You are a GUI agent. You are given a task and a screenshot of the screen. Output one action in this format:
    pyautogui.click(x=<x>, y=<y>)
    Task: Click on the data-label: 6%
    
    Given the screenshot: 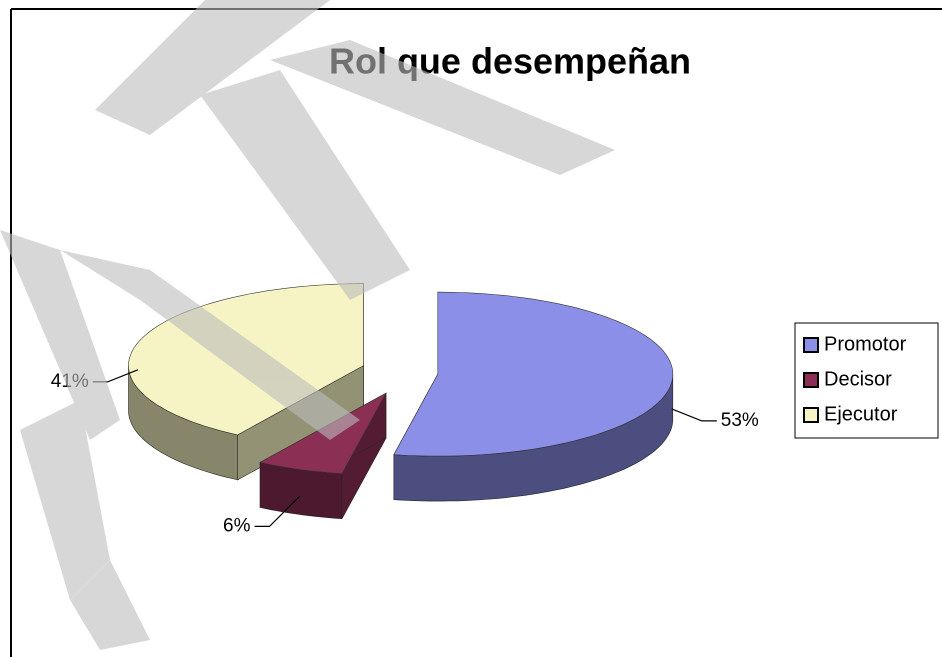 What is the action you would take?
    pyautogui.click(x=237, y=525)
    